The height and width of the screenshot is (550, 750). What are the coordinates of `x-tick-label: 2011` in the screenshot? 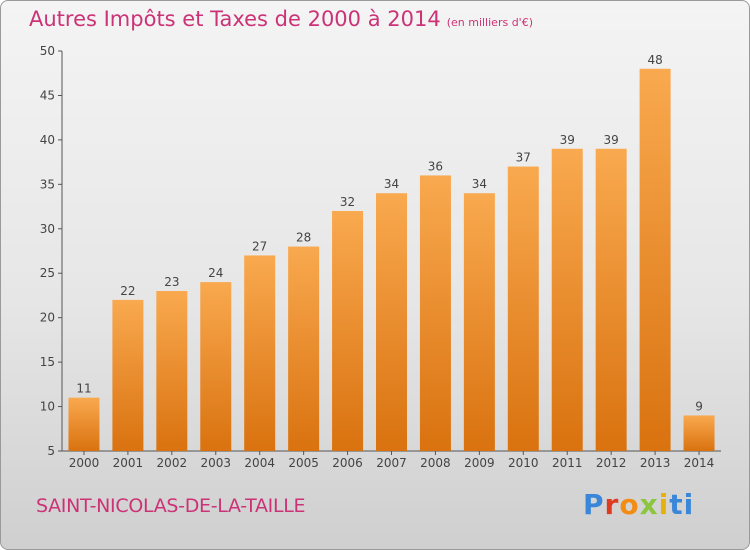 It's located at (567, 463).